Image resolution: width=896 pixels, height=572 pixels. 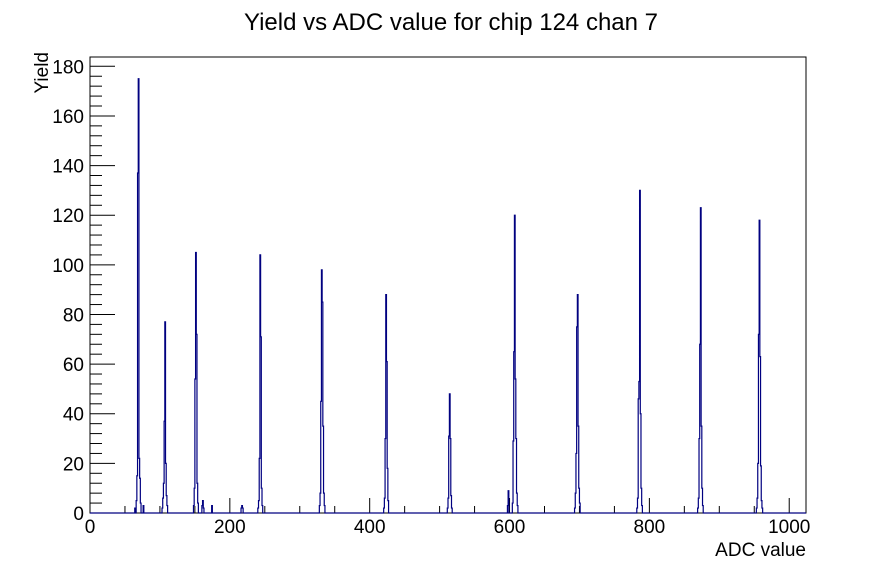 What do you see at coordinates (73, 415) in the screenshot?
I see `y-tick-label: 40` at bounding box center [73, 415].